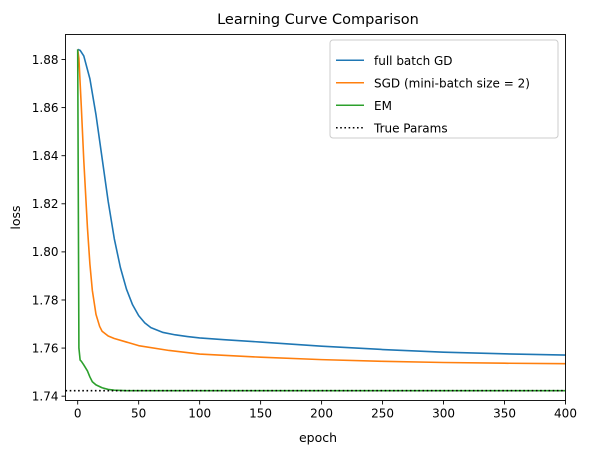 The height and width of the screenshot is (455, 589). What do you see at coordinates (318, 437) in the screenshot?
I see `x-axis-label: epoch` at bounding box center [318, 437].